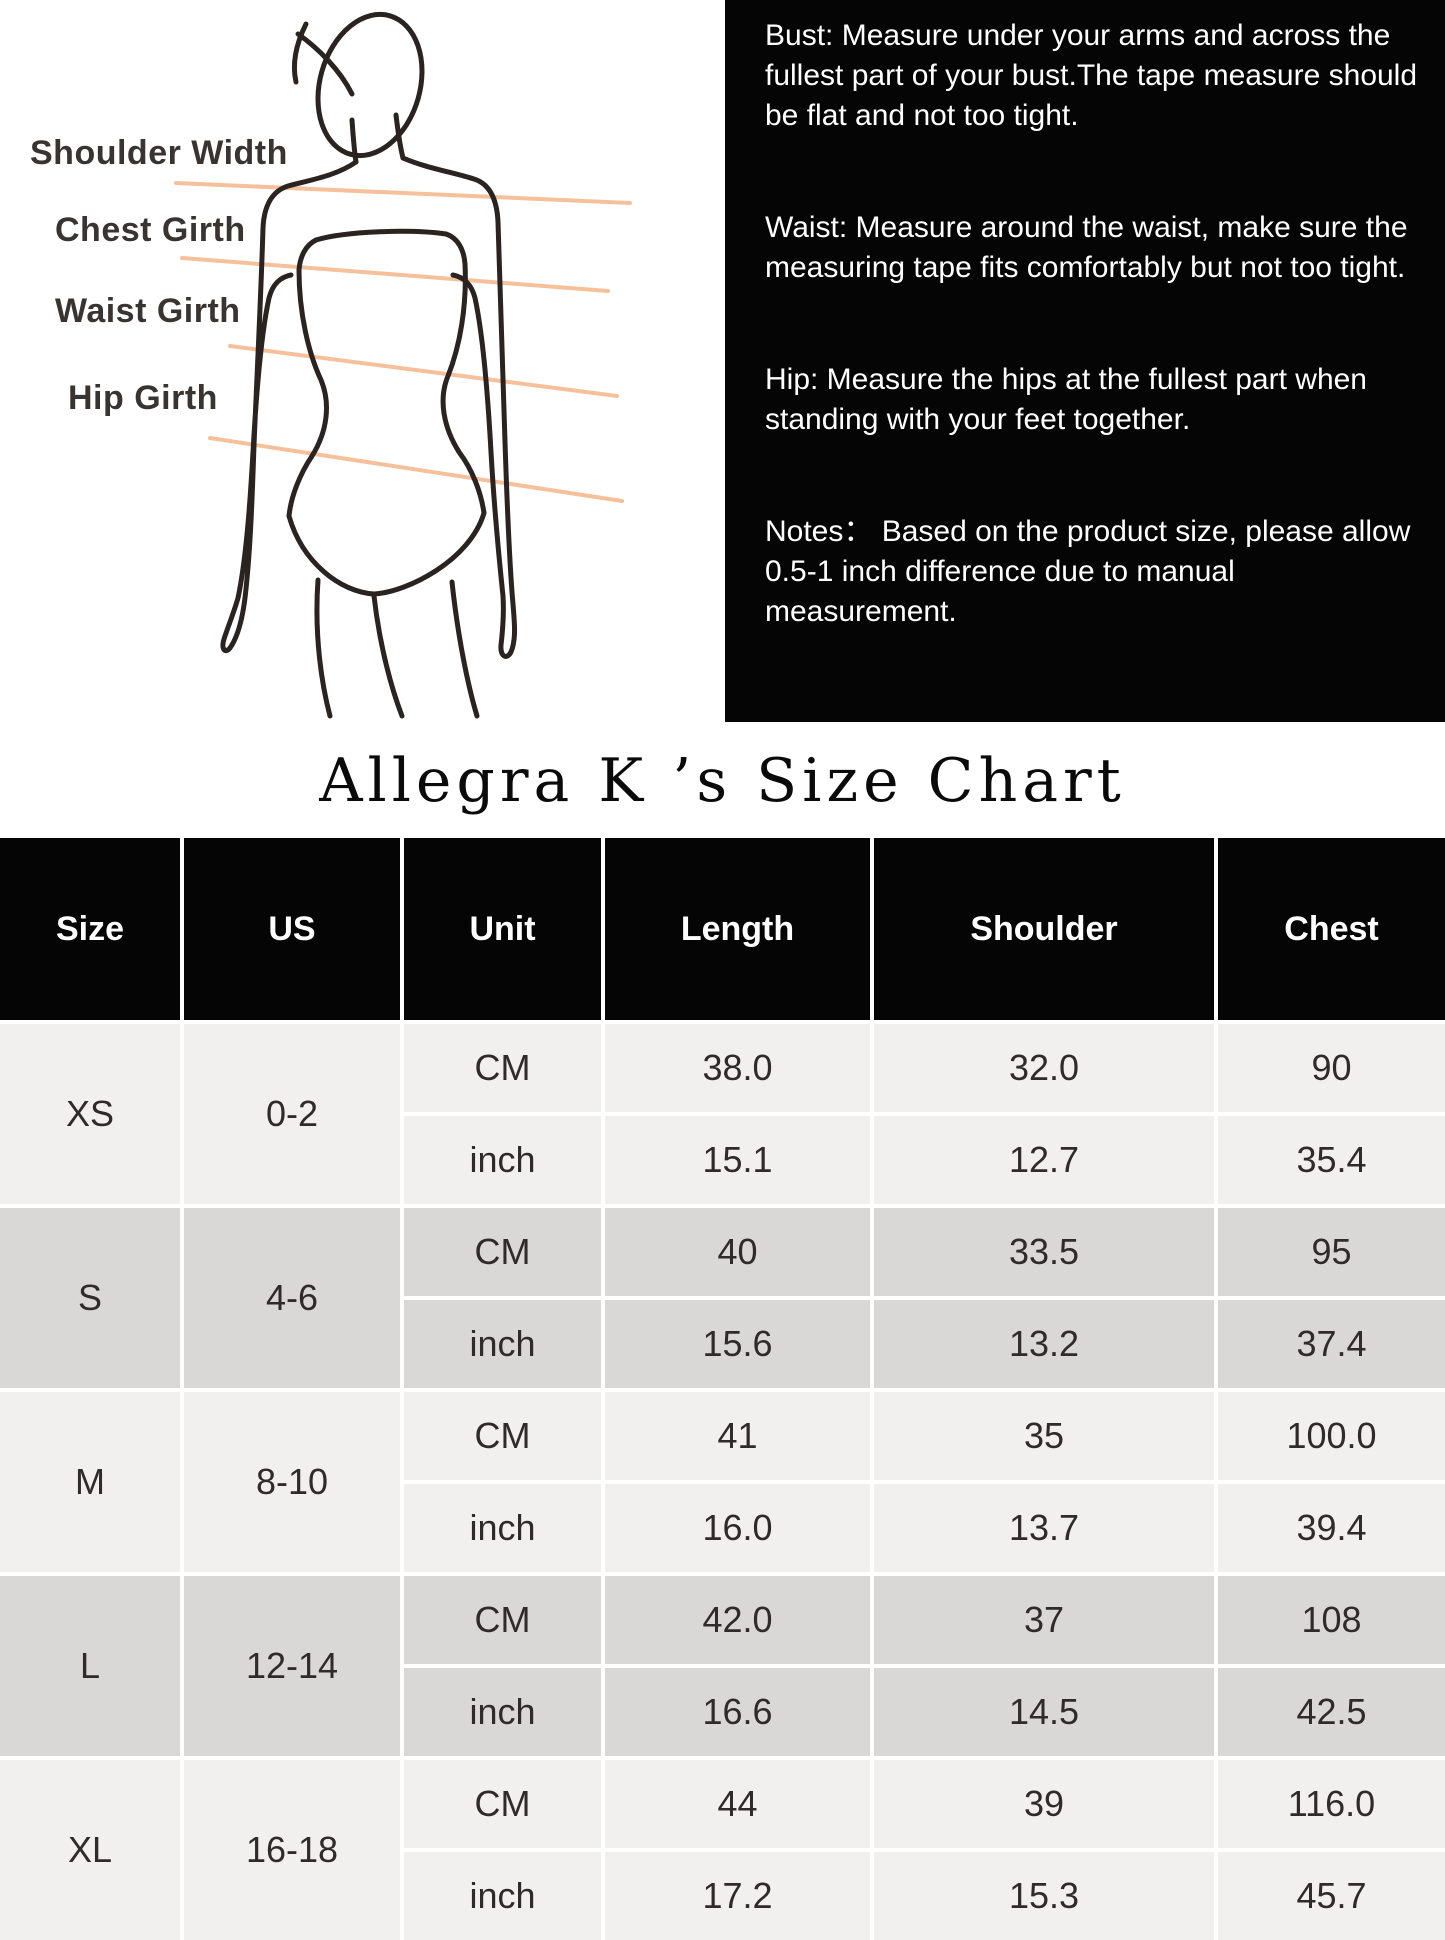 The width and height of the screenshot is (1445, 1940). I want to click on size-cell-s: S, so click(90, 1298).